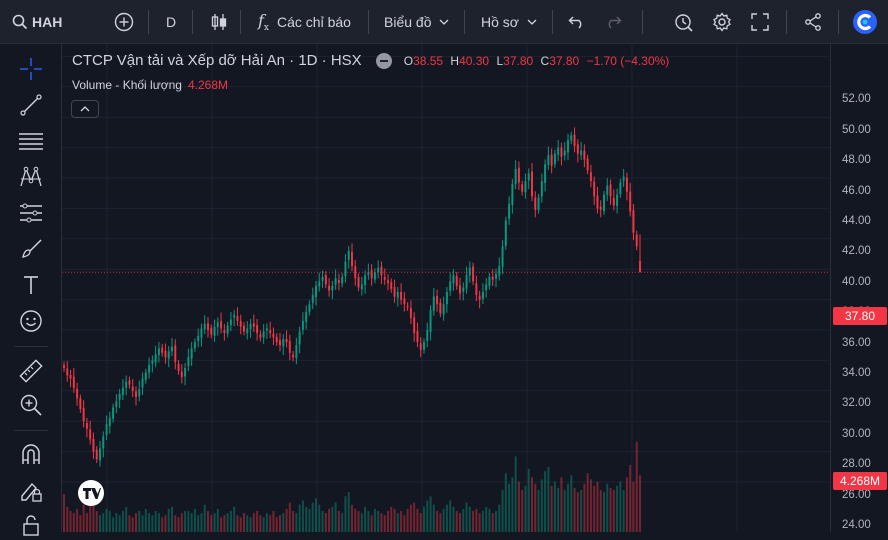 This screenshot has height=540, width=888. Describe the element at coordinates (813, 22) in the screenshot. I see `share-button` at that location.